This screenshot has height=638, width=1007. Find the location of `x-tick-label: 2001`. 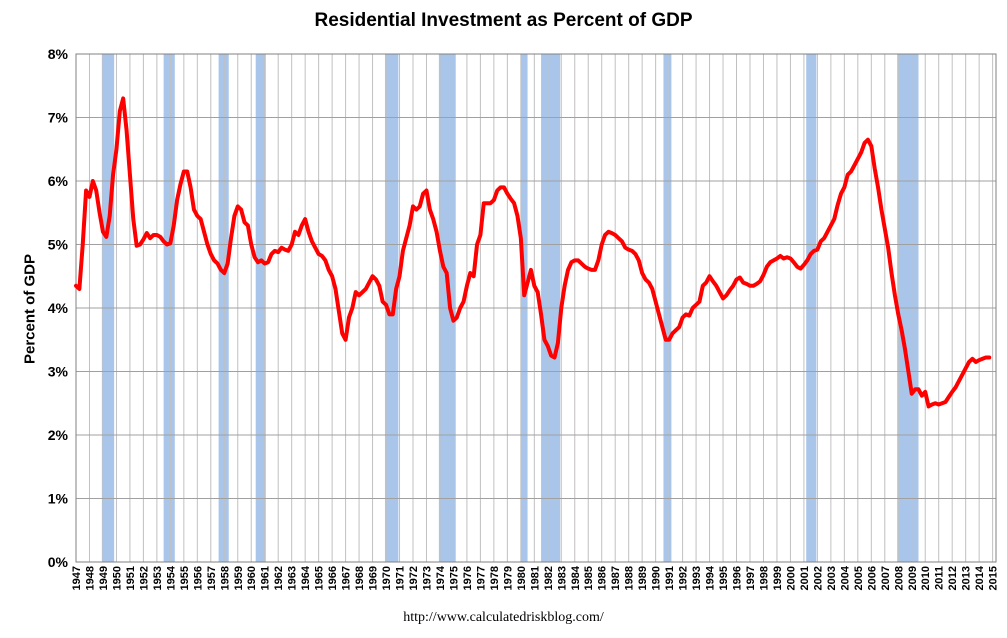

x-tick-label: 2001 is located at coordinates (805, 578).